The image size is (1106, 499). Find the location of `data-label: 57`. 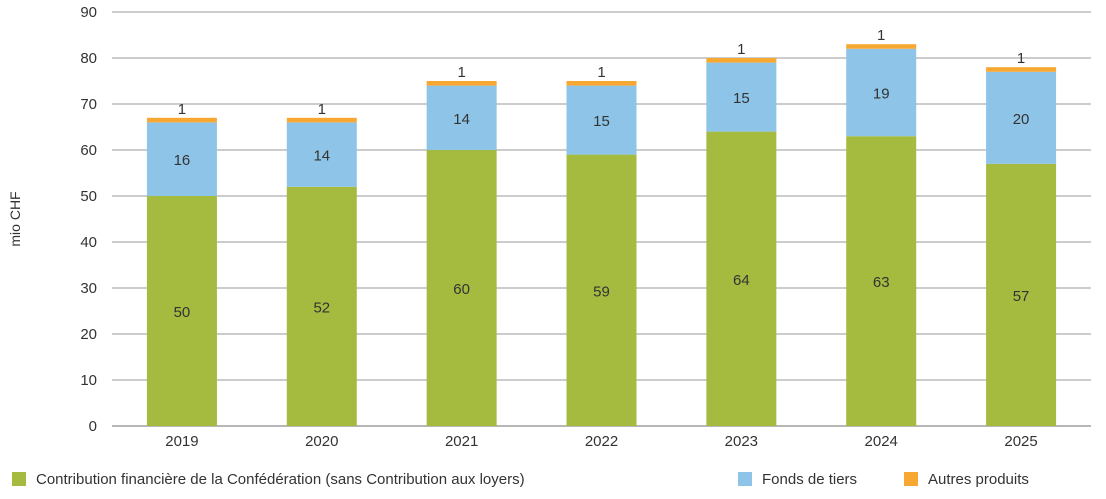

data-label: 57 is located at coordinates (1021, 296).